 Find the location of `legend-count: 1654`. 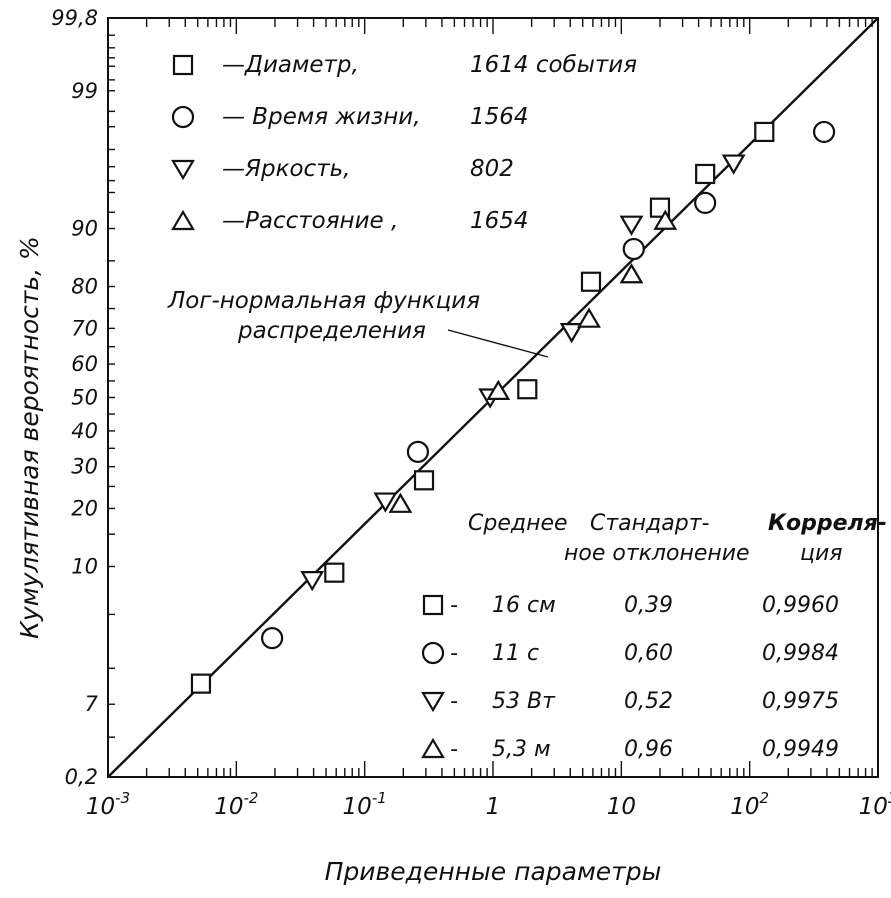

legend-count: 1654 is located at coordinates (499, 221).